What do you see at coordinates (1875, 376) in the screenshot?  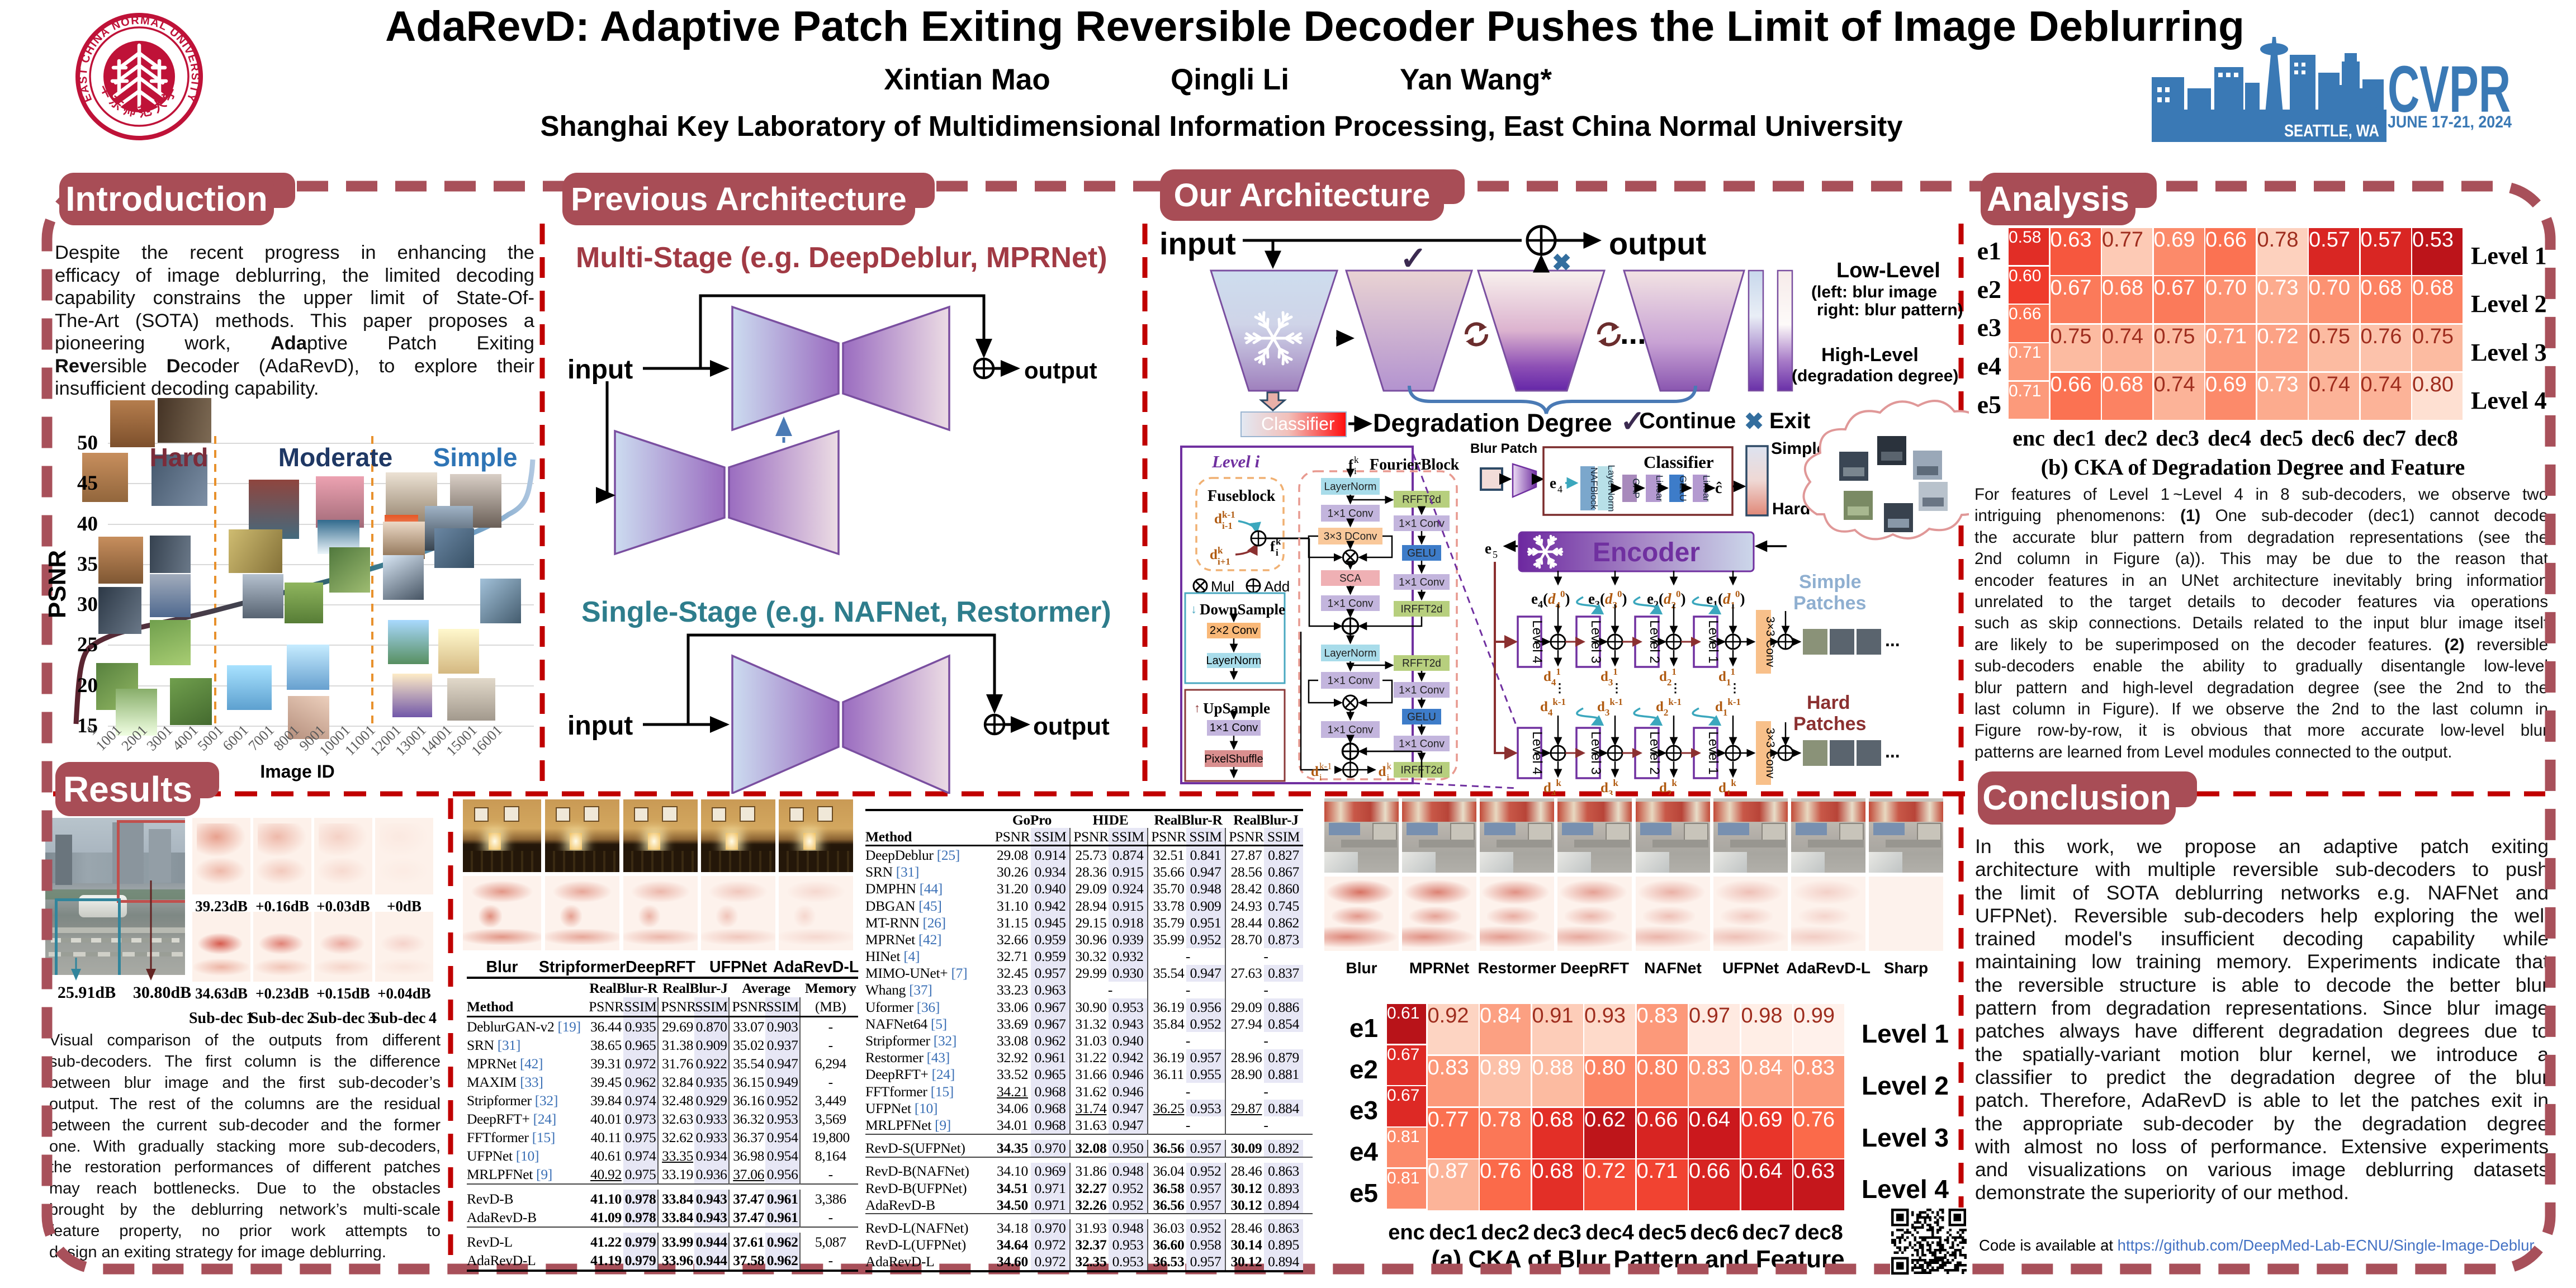 I see `svg-text: (degradation degree)` at bounding box center [1875, 376].